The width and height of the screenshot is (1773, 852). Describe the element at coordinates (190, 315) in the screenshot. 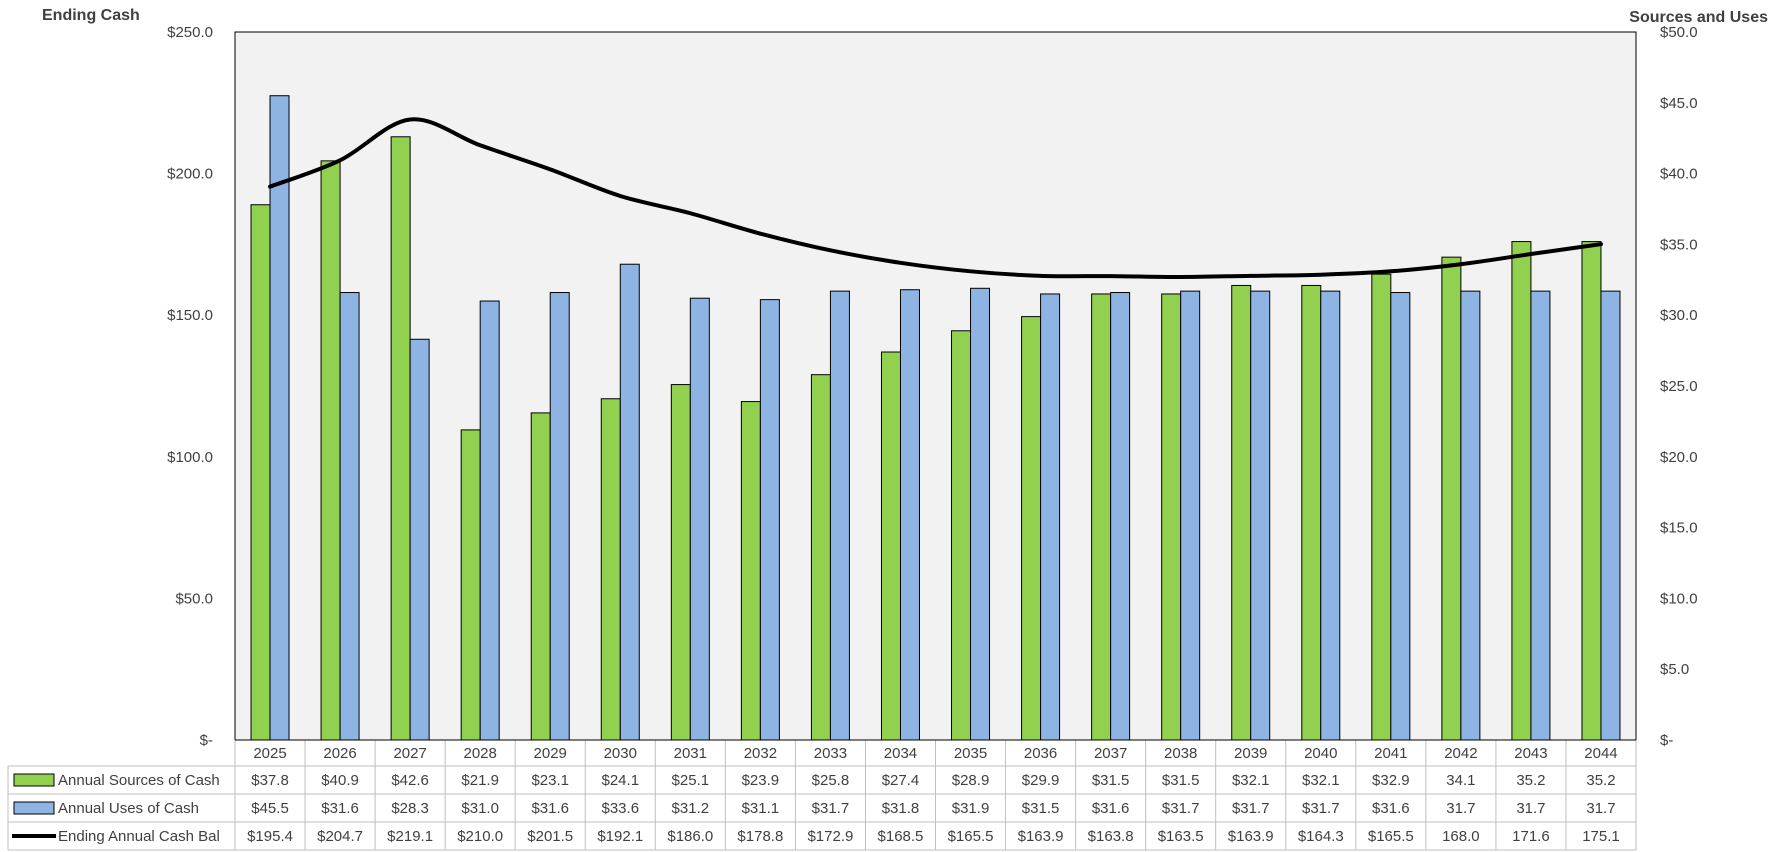

I see `left-tick-label: $150.0` at that location.